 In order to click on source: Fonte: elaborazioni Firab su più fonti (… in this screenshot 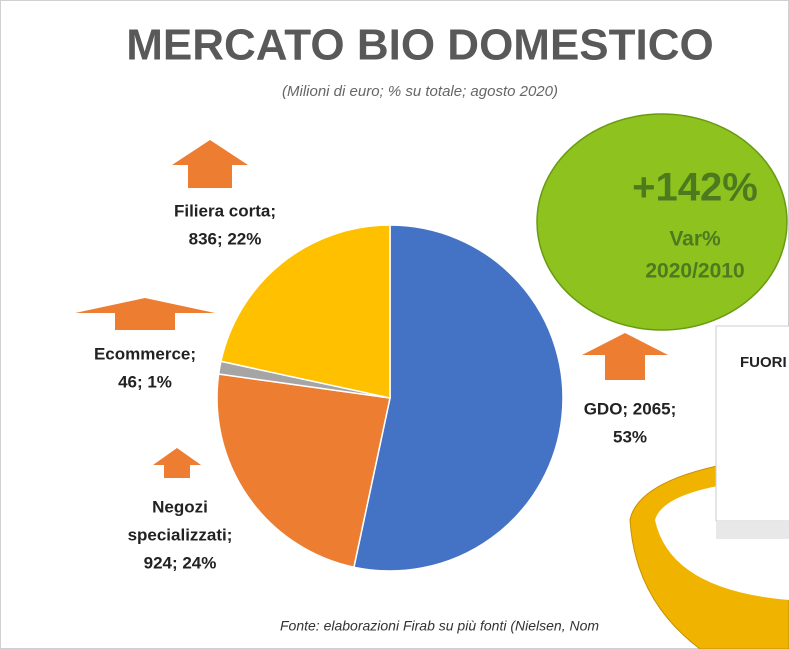, I will do `click(439, 626)`.